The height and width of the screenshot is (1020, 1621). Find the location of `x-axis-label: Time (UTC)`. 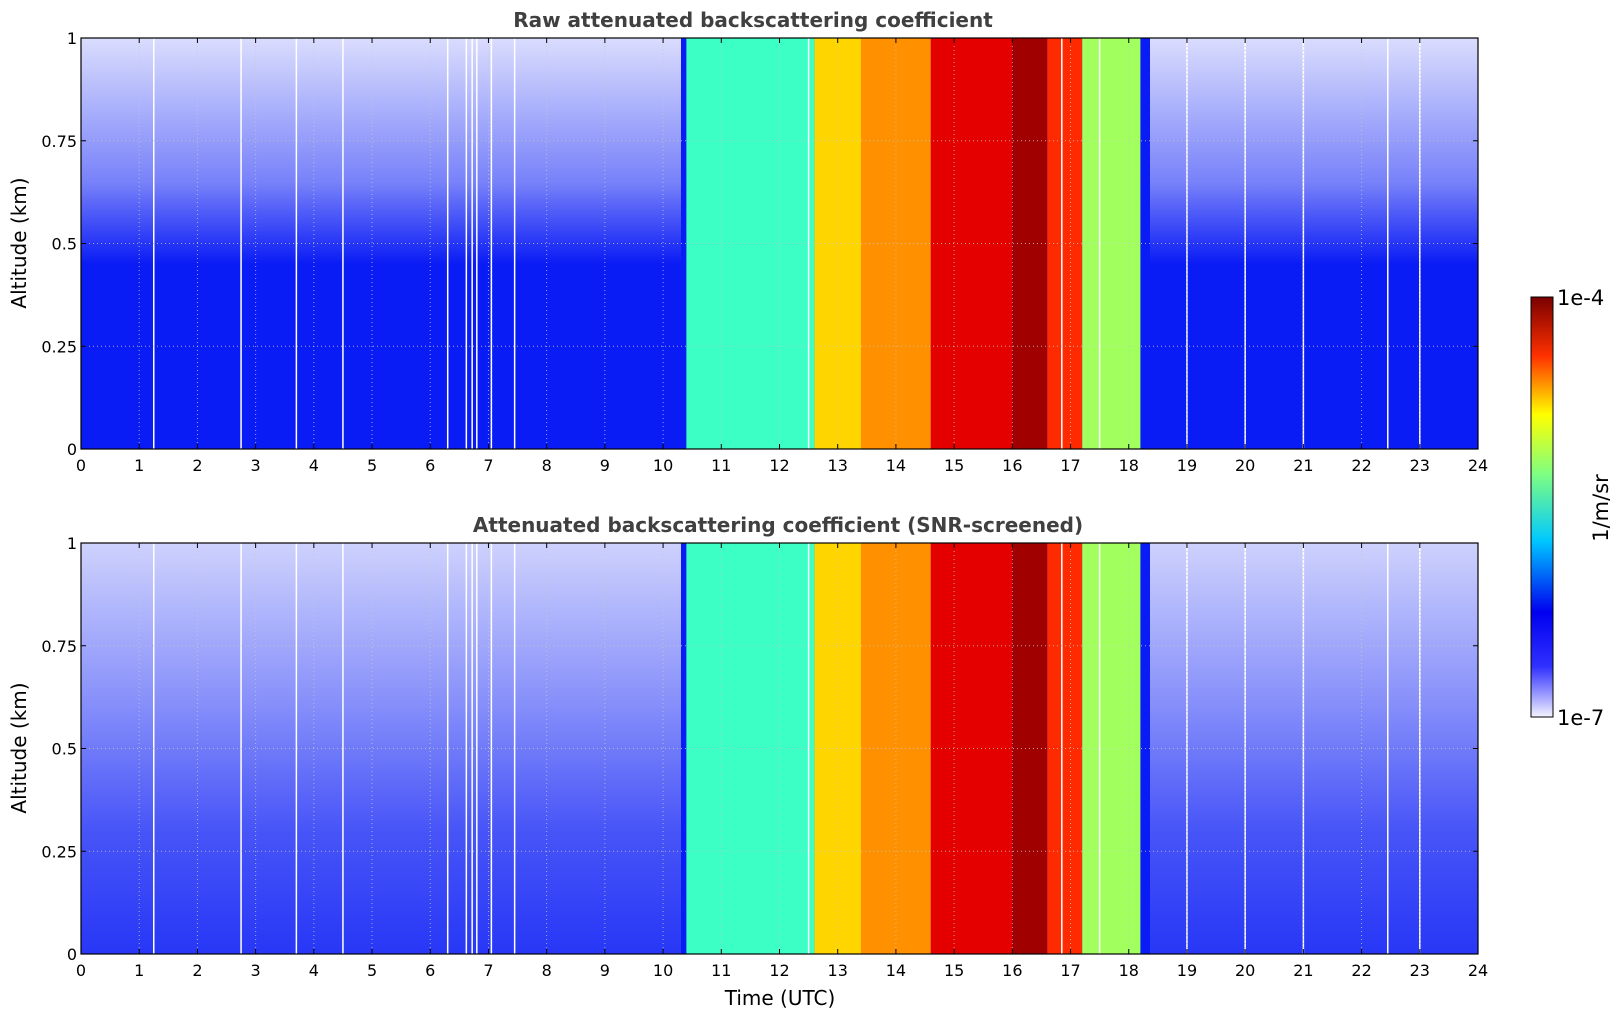

x-axis-label: Time (UTC) is located at coordinates (780, 998).